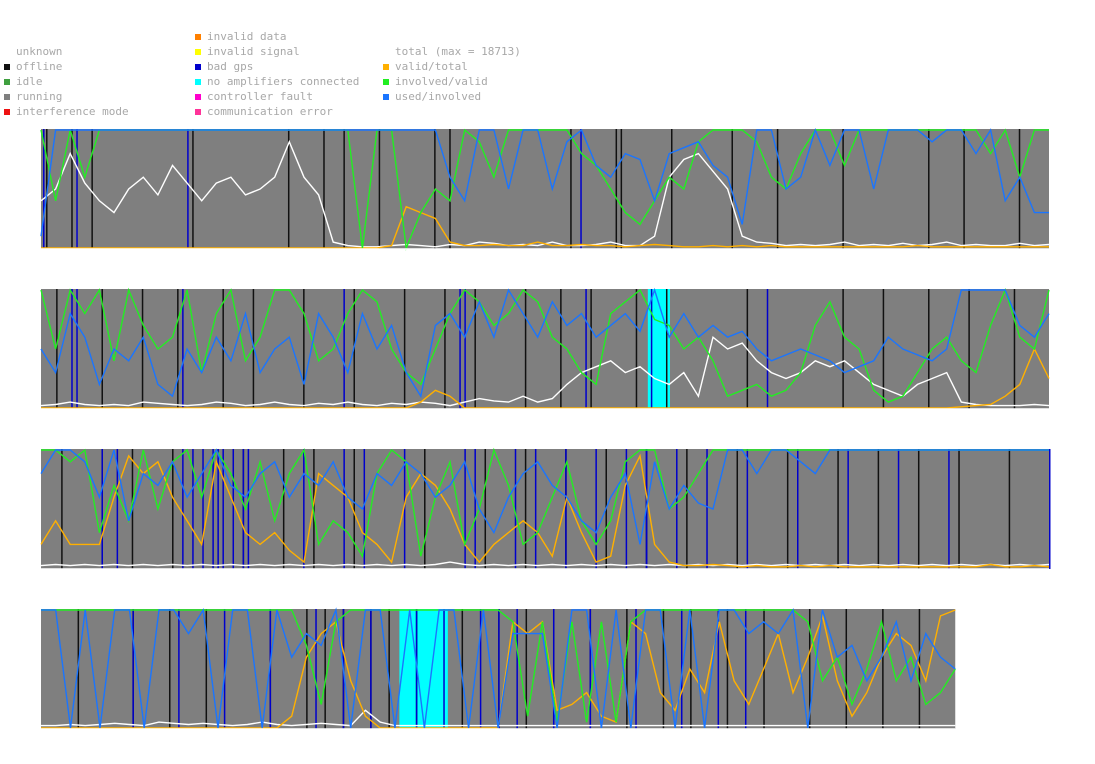 The image size is (1095, 764). I want to click on legend-item: bad gps, so click(277, 66).